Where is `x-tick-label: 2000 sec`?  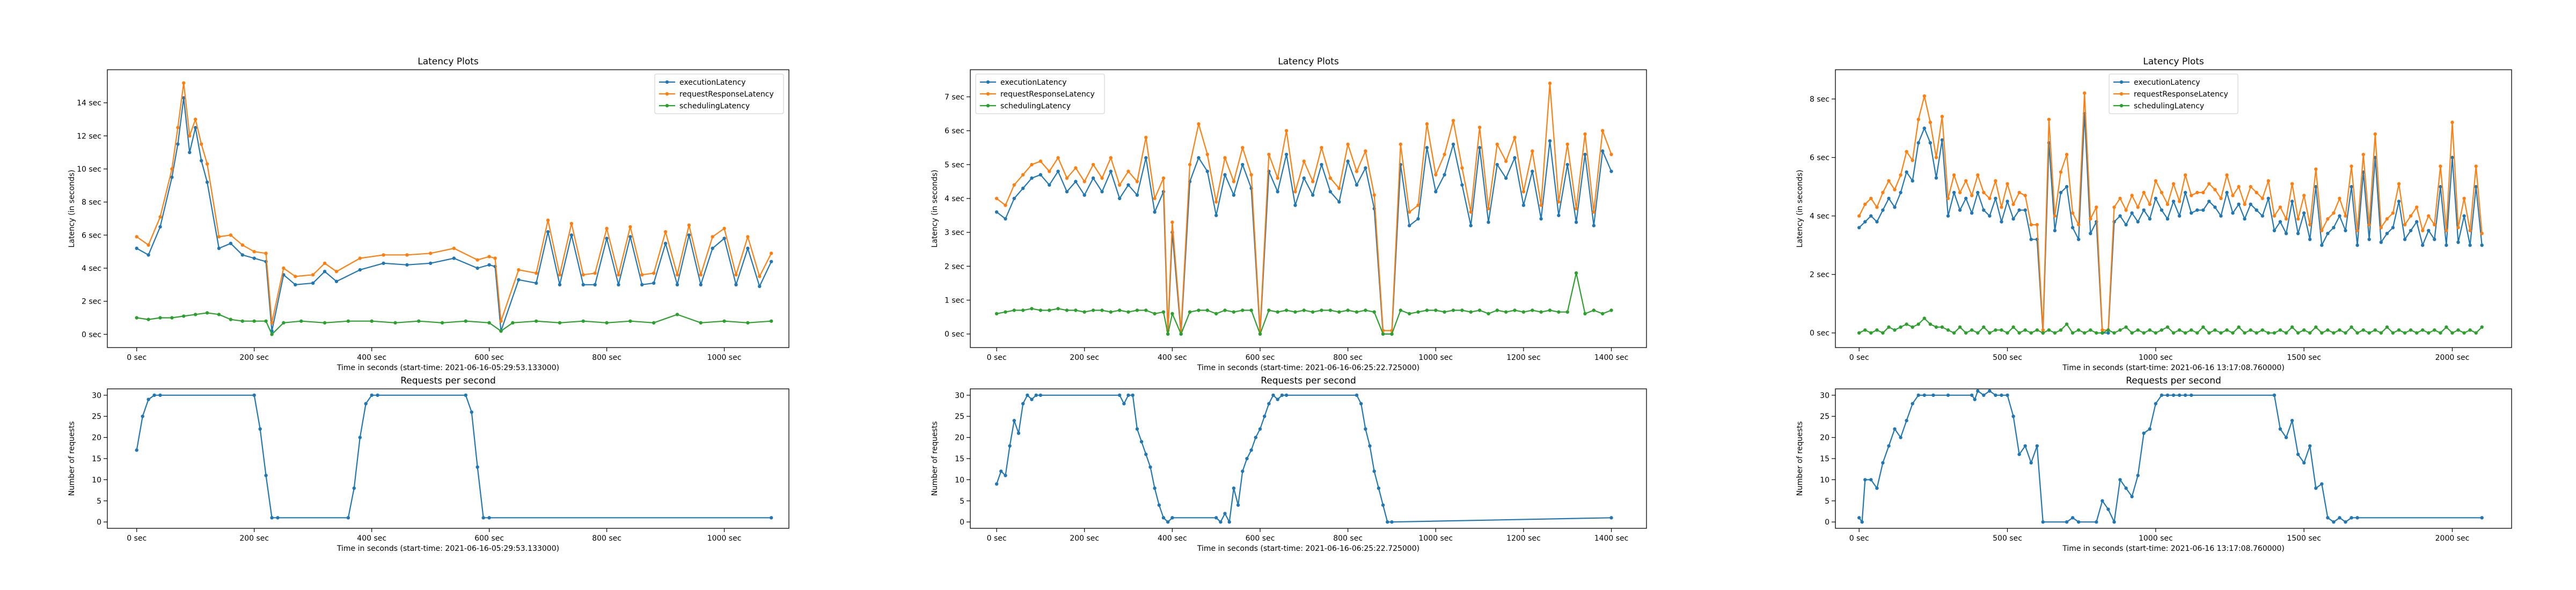
x-tick-label: 2000 sec is located at coordinates (2452, 357).